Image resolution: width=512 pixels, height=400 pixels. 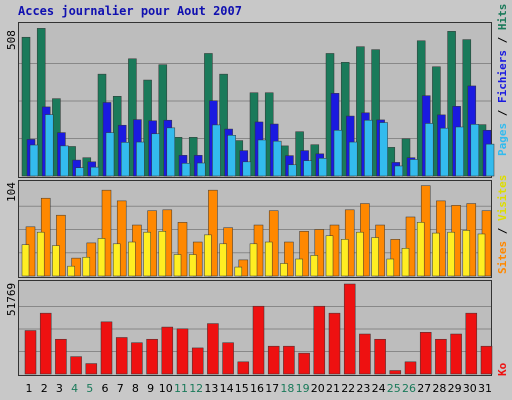 What do you see at coordinates (379, 388) in the screenshot?
I see `x-tick-label: 24` at bounding box center [379, 388].